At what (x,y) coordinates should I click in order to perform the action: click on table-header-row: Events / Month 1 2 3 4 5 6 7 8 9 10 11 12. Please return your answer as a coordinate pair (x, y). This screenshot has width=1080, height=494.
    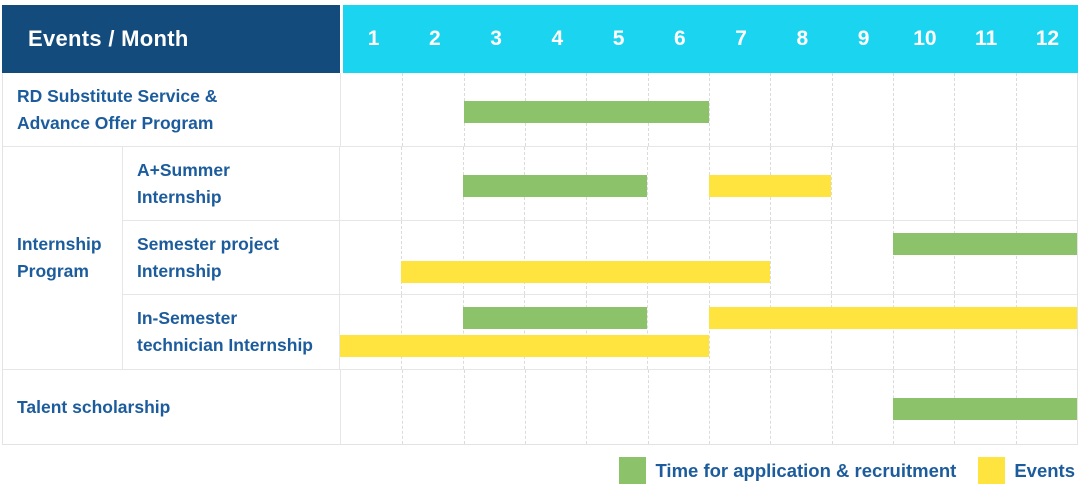
    Looking at the image, I should click on (540, 39).